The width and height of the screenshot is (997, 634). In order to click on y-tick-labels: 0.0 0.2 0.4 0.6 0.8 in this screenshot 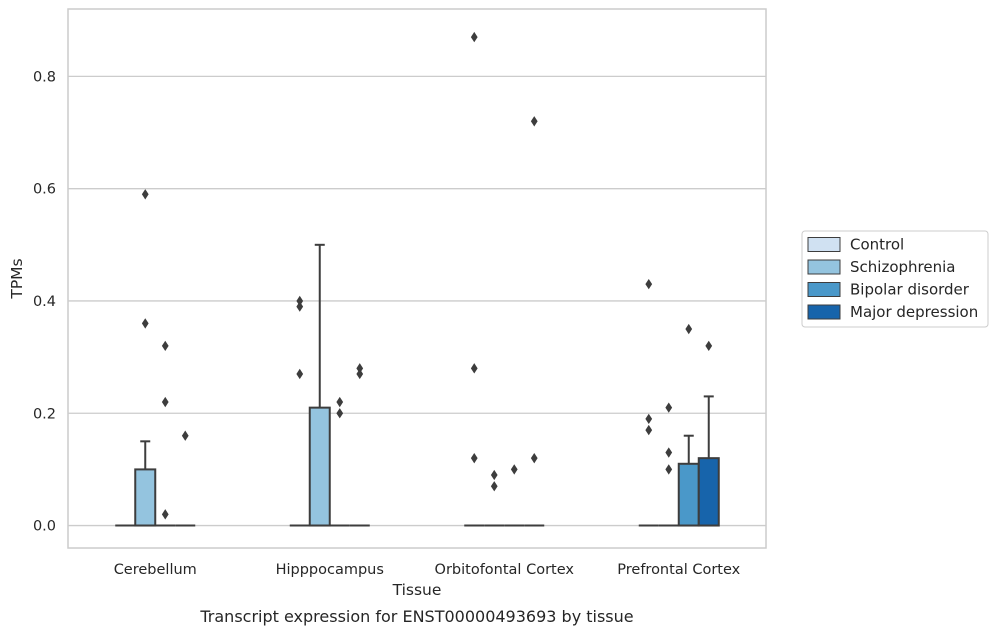, I will do `click(44, 301)`.